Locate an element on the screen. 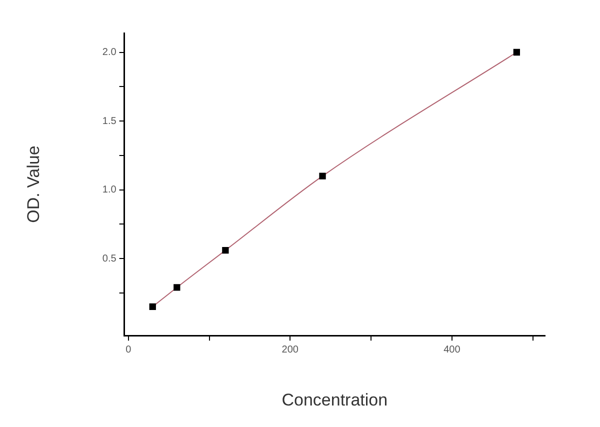 The height and width of the screenshot is (427, 600). x-tick-label: 0 is located at coordinates (129, 350).